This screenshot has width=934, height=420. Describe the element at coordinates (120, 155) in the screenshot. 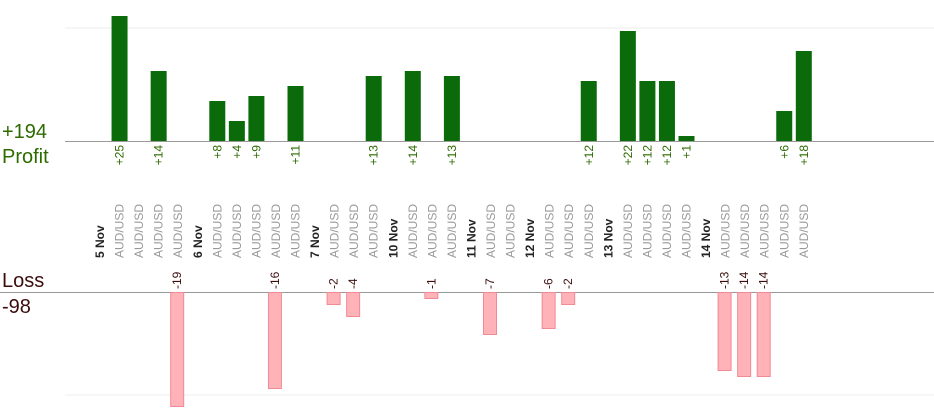

I see `profit-value-label: +25` at that location.